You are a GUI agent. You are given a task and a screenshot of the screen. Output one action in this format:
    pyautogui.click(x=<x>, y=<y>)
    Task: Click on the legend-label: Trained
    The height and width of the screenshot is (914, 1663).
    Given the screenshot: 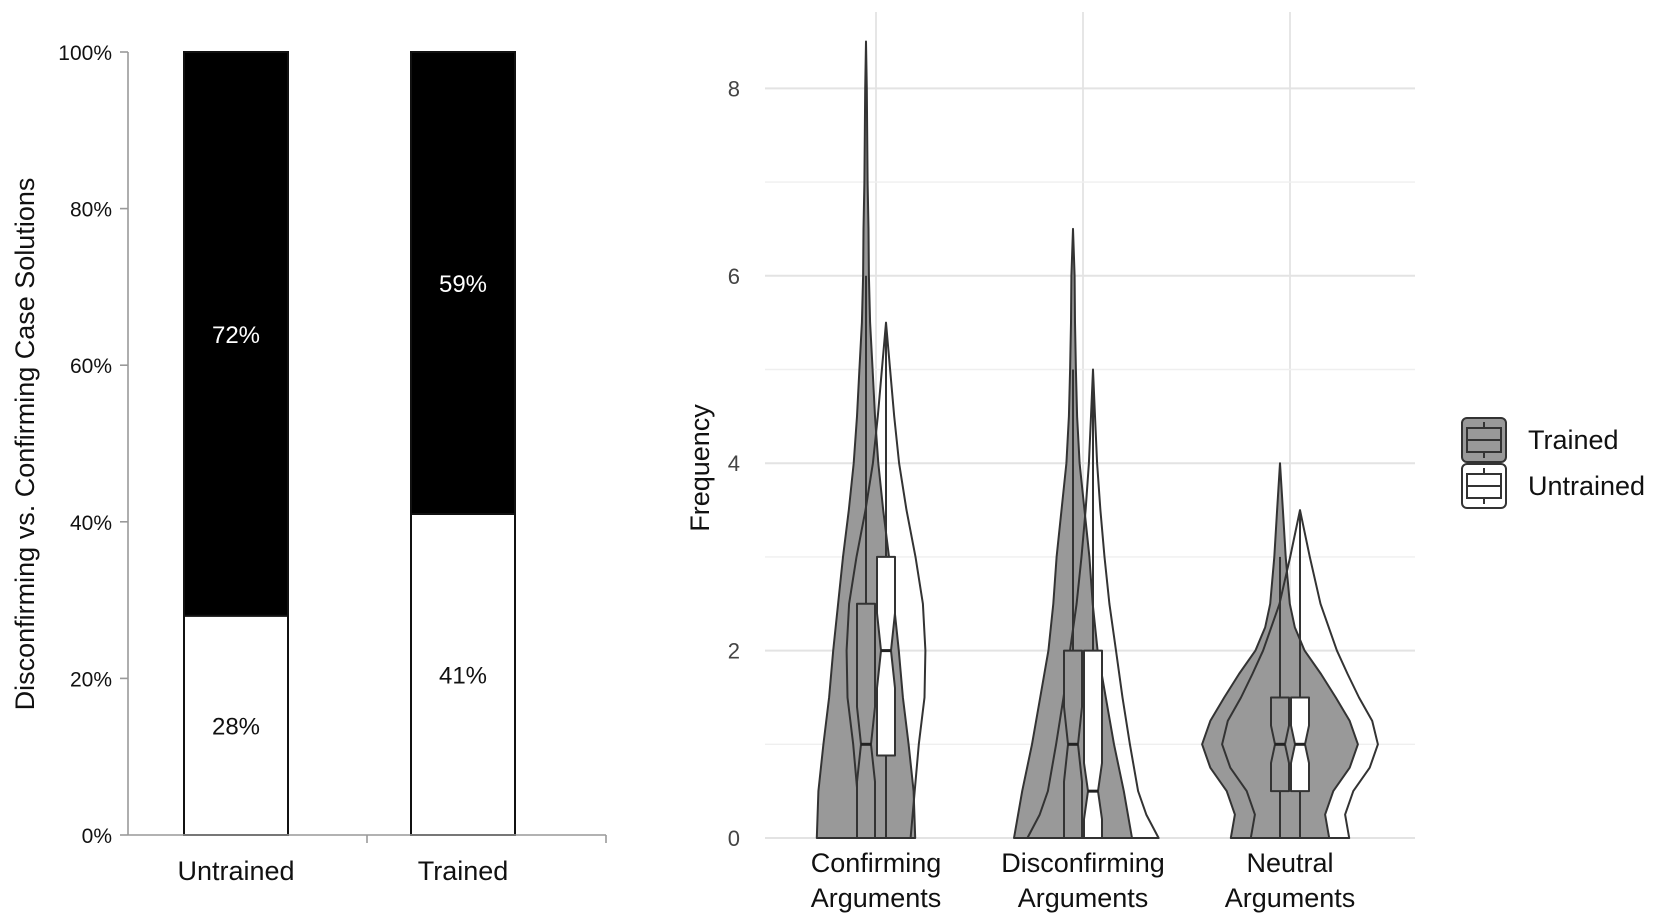 What is the action you would take?
    pyautogui.click(x=1573, y=440)
    